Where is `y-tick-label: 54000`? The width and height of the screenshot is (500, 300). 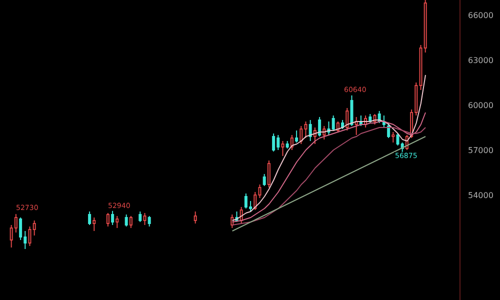
y-tick-label: 54000 is located at coordinates (481, 195).